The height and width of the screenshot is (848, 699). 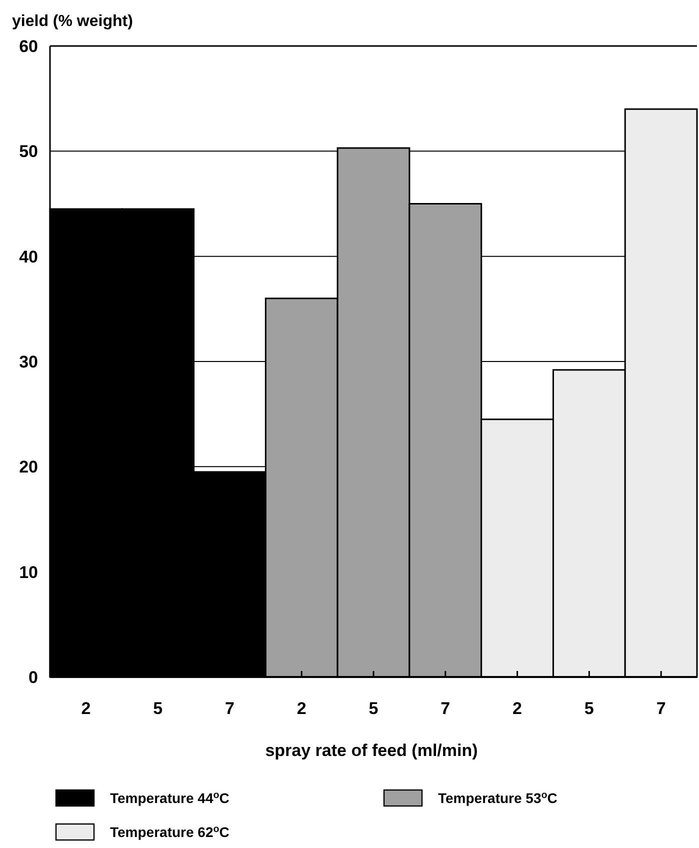 I want to click on y-tick-label: 0, so click(x=33, y=677).